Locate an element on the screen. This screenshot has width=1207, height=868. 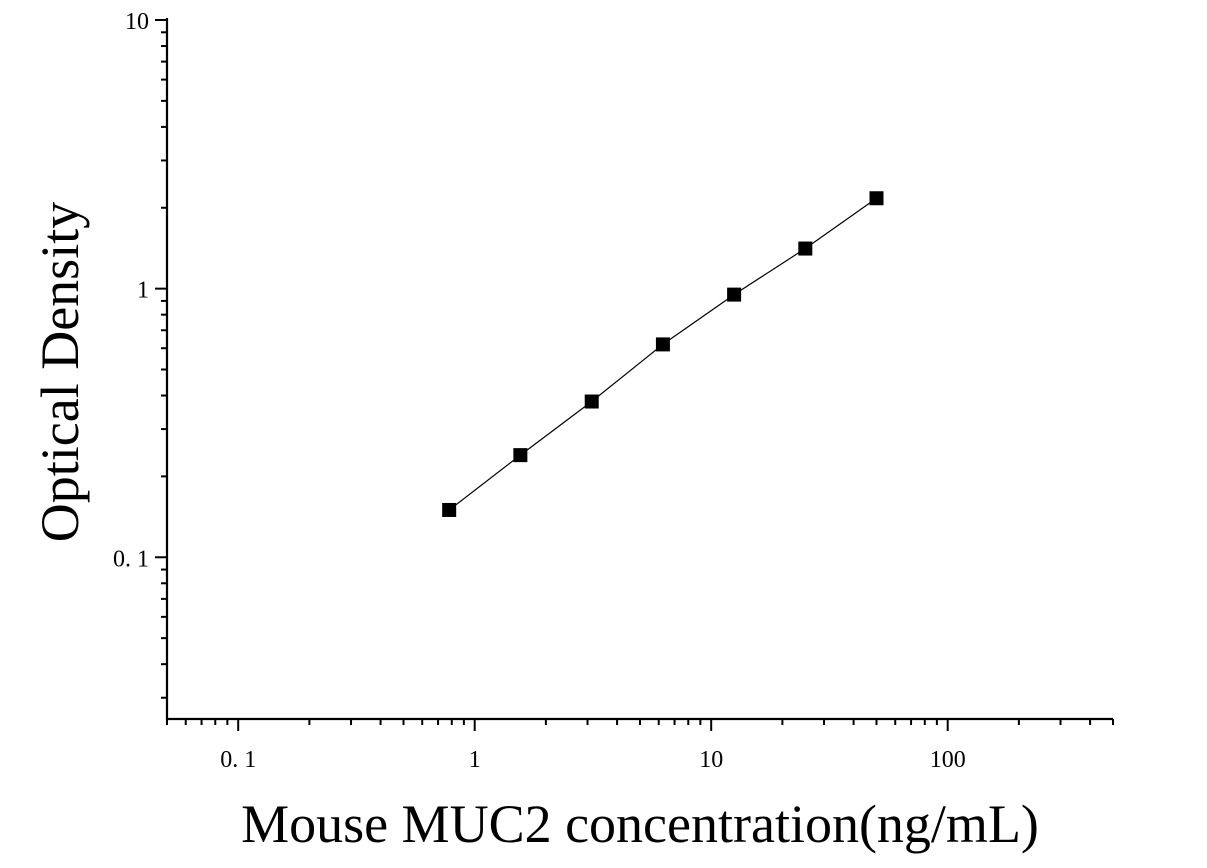
y-tick-label: 10 is located at coordinates (137, 22).